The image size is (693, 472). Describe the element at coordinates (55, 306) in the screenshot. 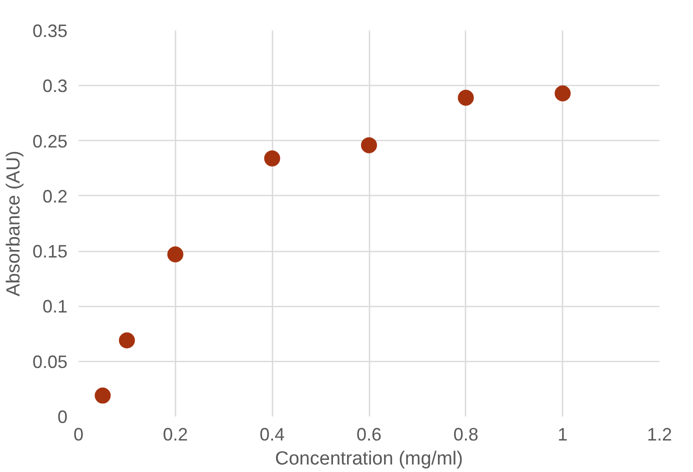

I see `y-tick-label: 0.1` at that location.